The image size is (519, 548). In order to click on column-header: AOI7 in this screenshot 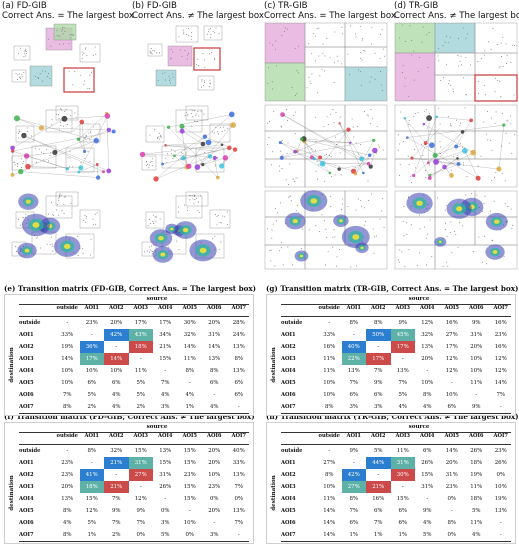, I will do `click(239, 308)`.